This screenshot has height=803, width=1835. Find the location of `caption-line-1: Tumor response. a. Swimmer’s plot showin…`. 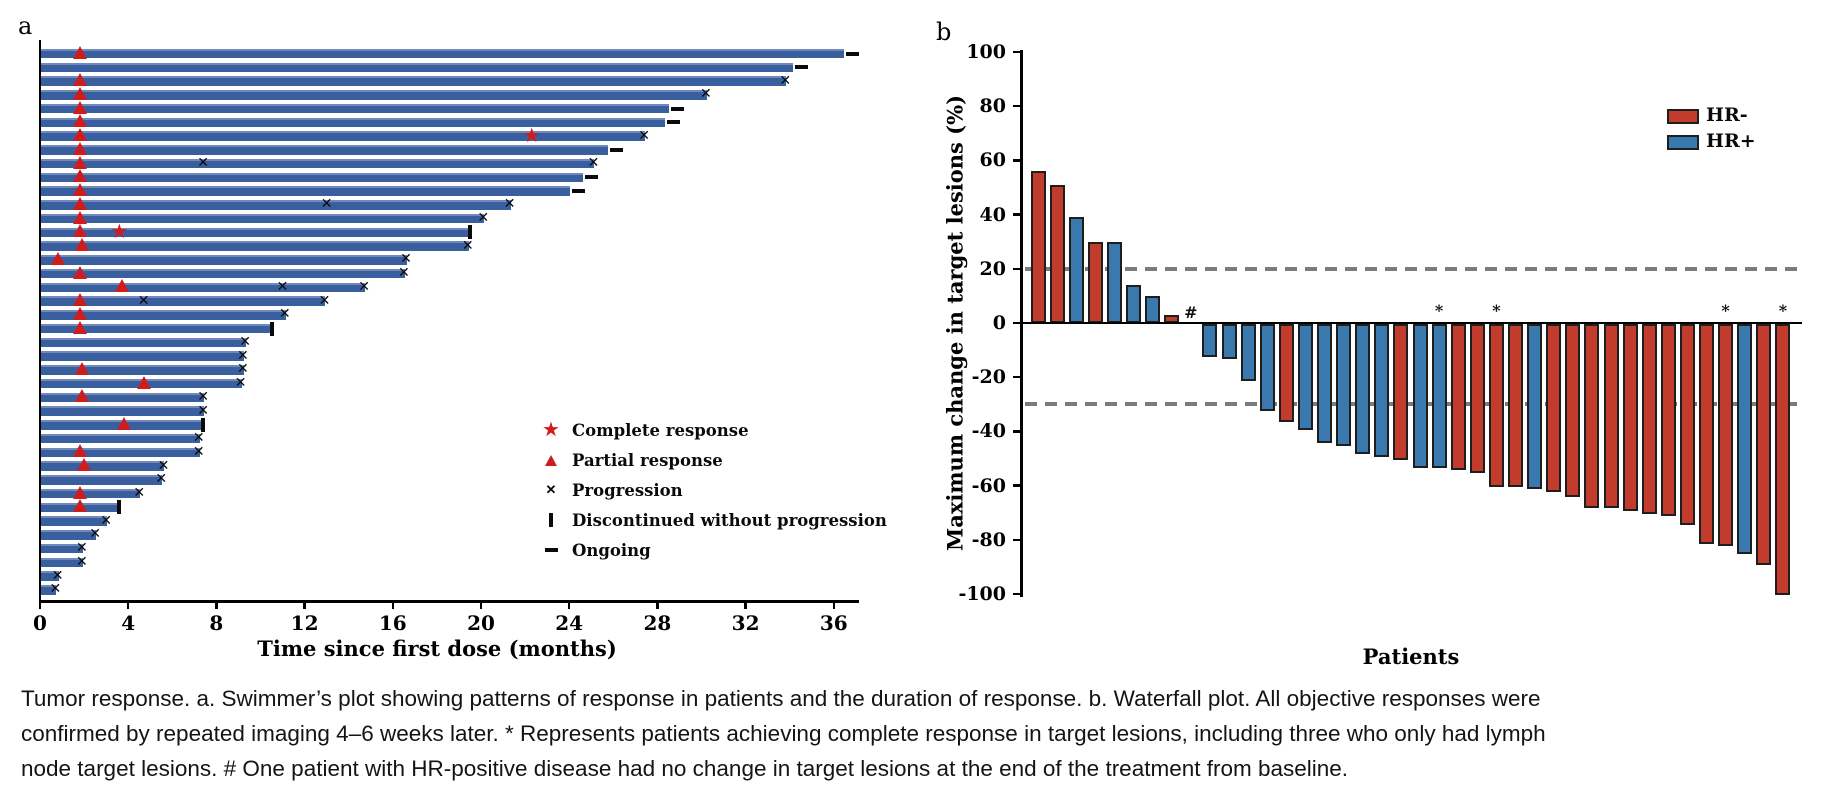

caption-line-1: Tumor response. a. Swimmer’s plot showin… is located at coordinates (781, 698).